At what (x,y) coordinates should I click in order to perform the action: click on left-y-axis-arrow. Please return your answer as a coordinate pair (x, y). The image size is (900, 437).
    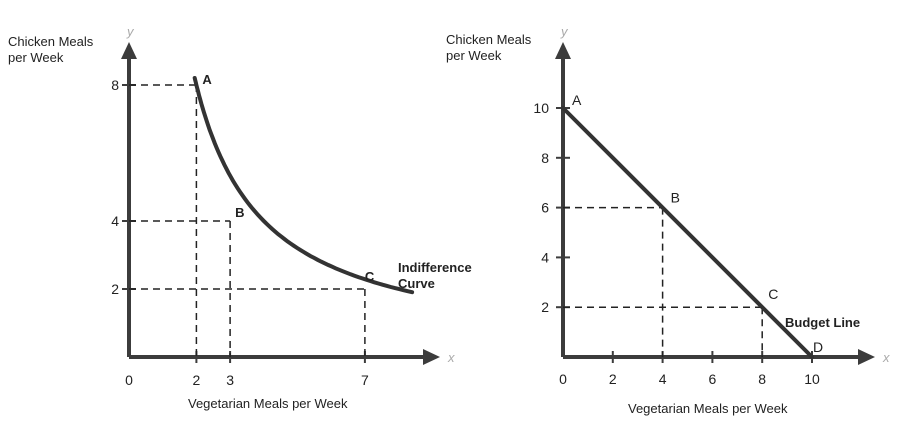
    Looking at the image, I should click on (129, 50).